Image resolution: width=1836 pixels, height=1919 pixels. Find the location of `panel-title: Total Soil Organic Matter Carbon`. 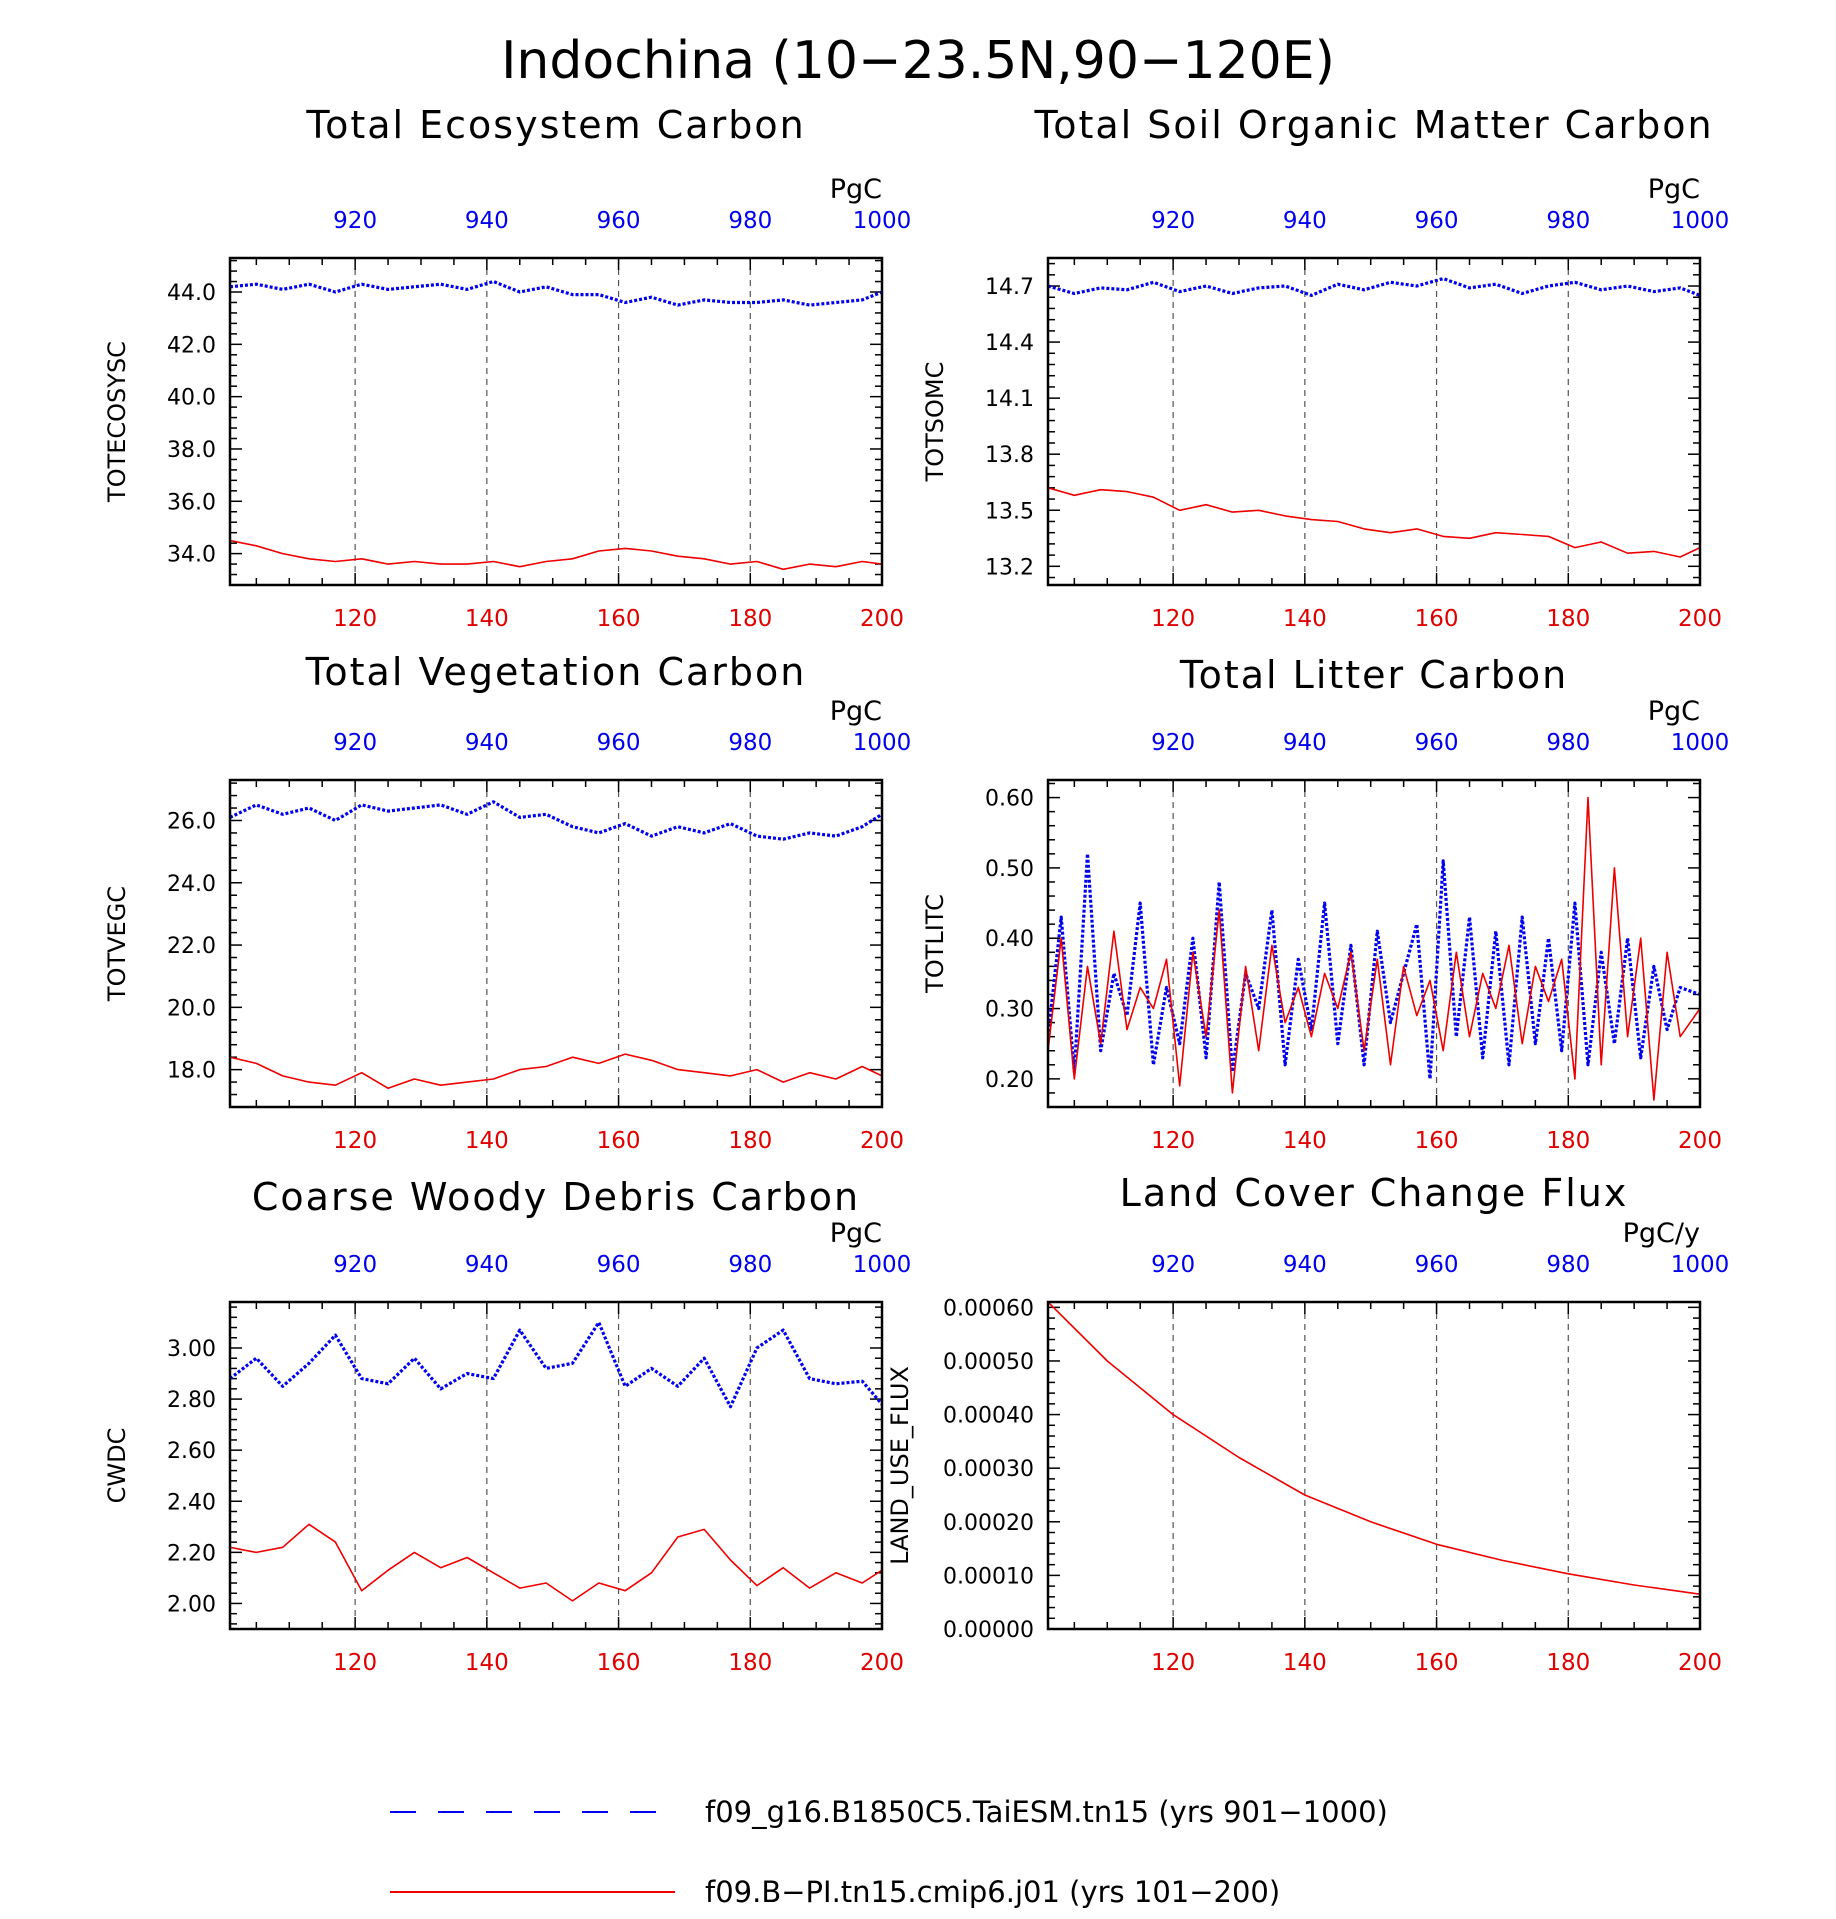

panel-title: Total Soil Organic Matter Carbon is located at coordinates (1373, 125).